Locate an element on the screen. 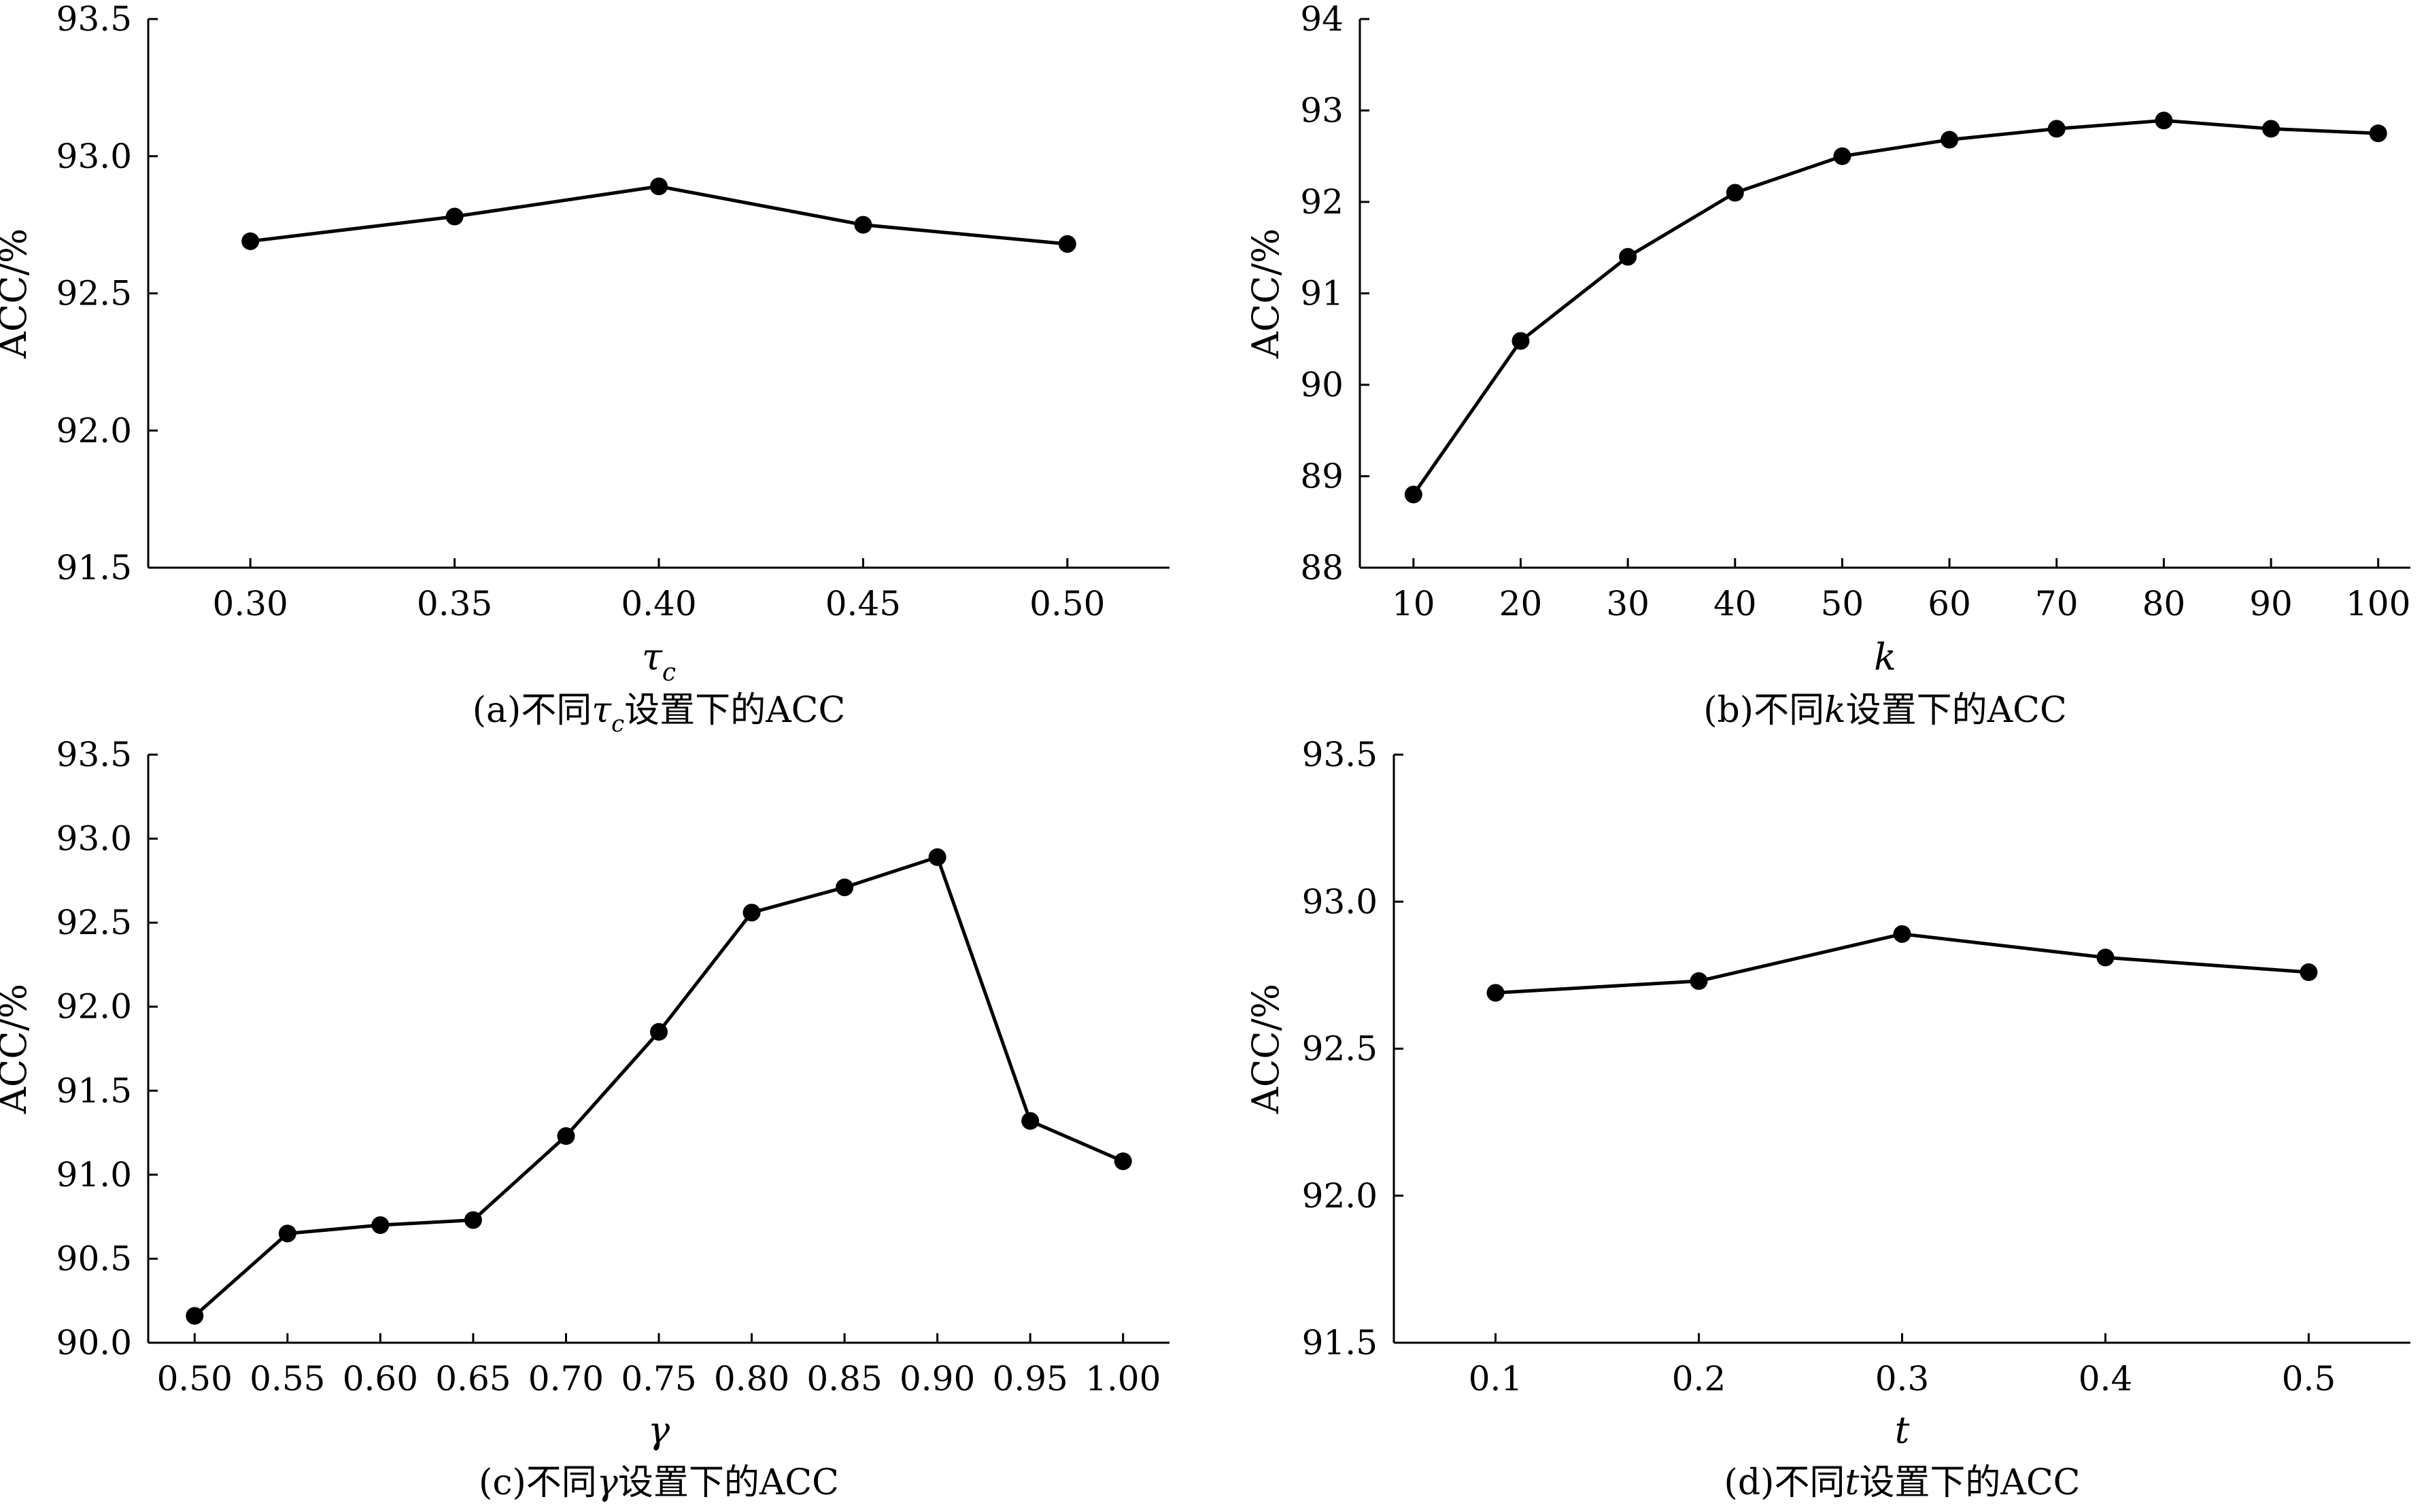 The image size is (2426, 1512). panel-caption-d: (d)不同t设置下的ACC is located at coordinates (1902, 1483).